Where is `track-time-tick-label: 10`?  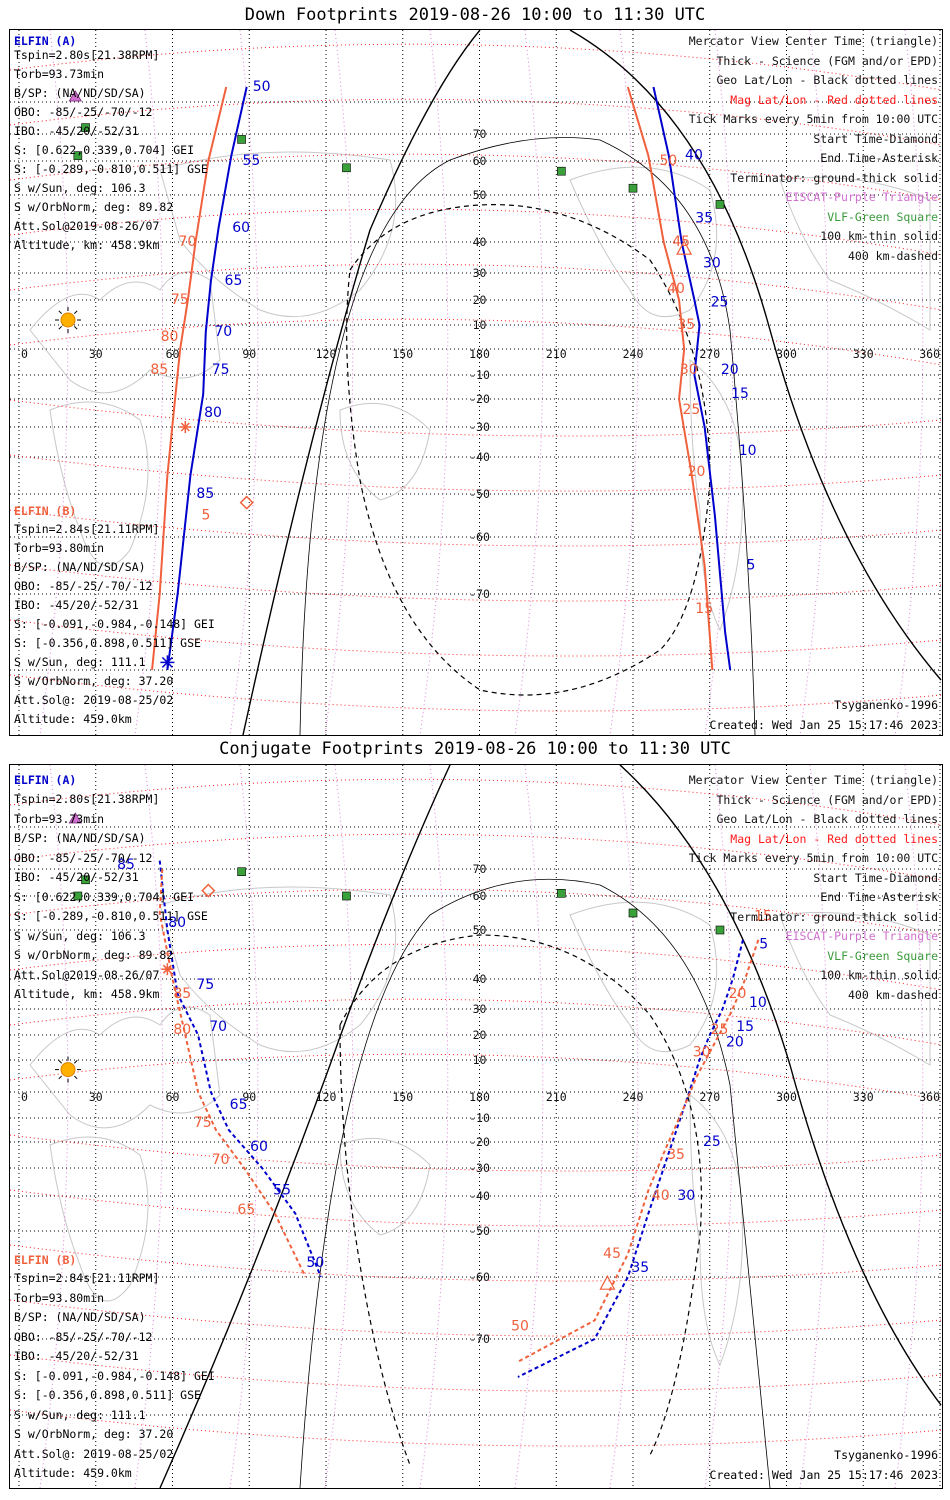 track-time-tick-label: 10 is located at coordinates (758, 1003).